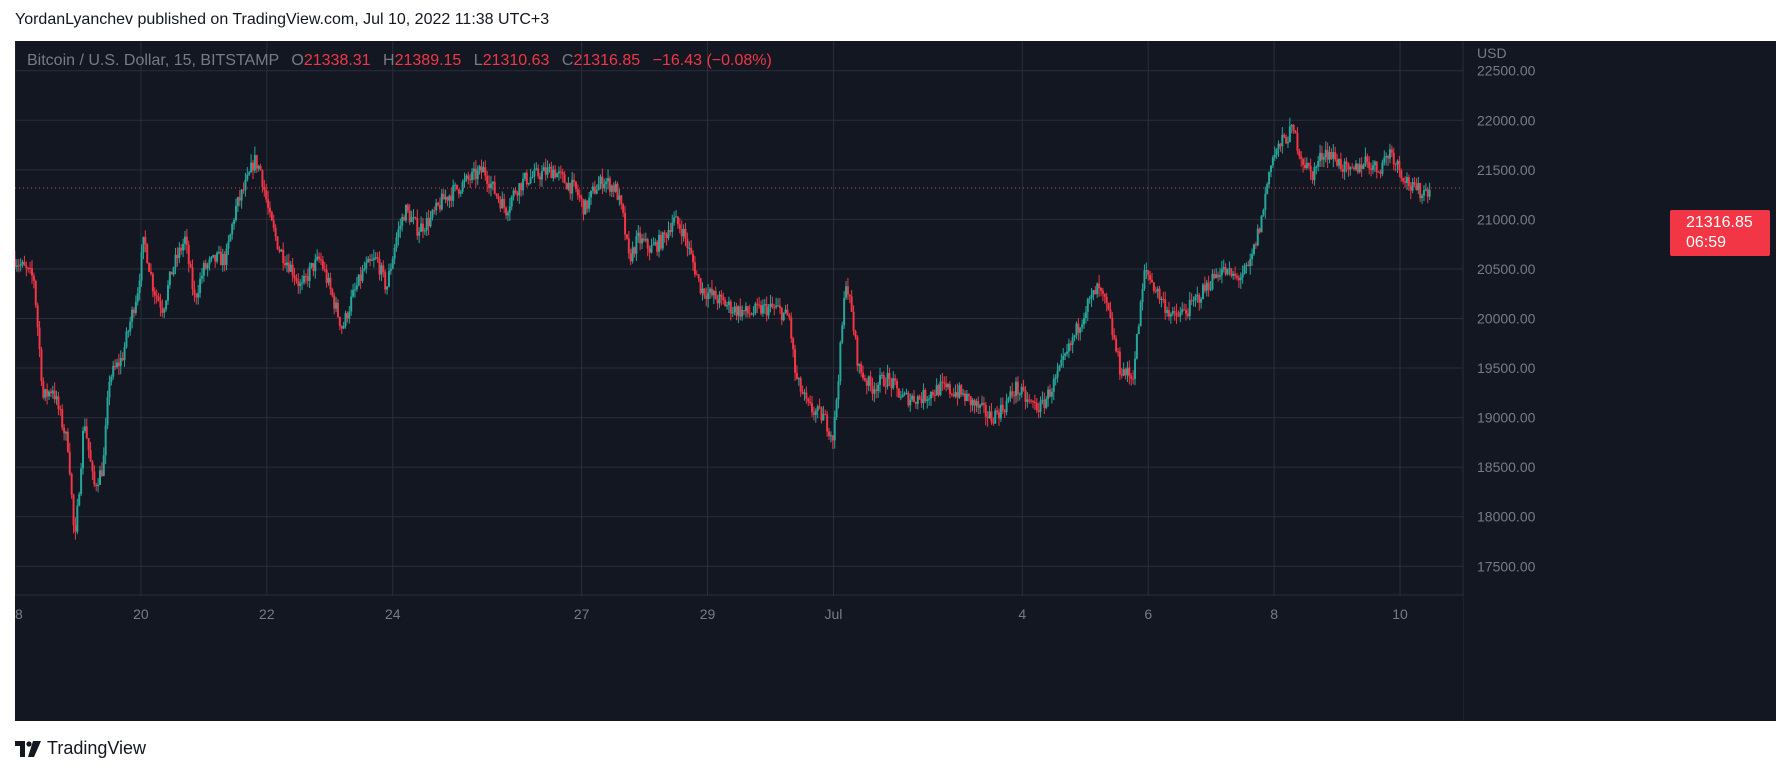 Image resolution: width=1791 pixels, height=774 pixels. Describe the element at coordinates (739, 658) in the screenshot. I see `time-axis-bg` at that location.